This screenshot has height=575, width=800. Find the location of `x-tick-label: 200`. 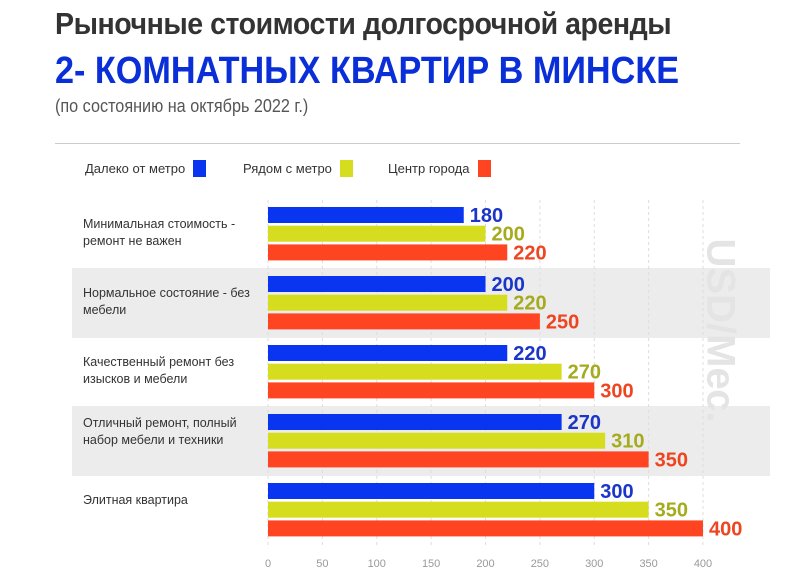

x-tick-label: 200 is located at coordinates (485, 564).